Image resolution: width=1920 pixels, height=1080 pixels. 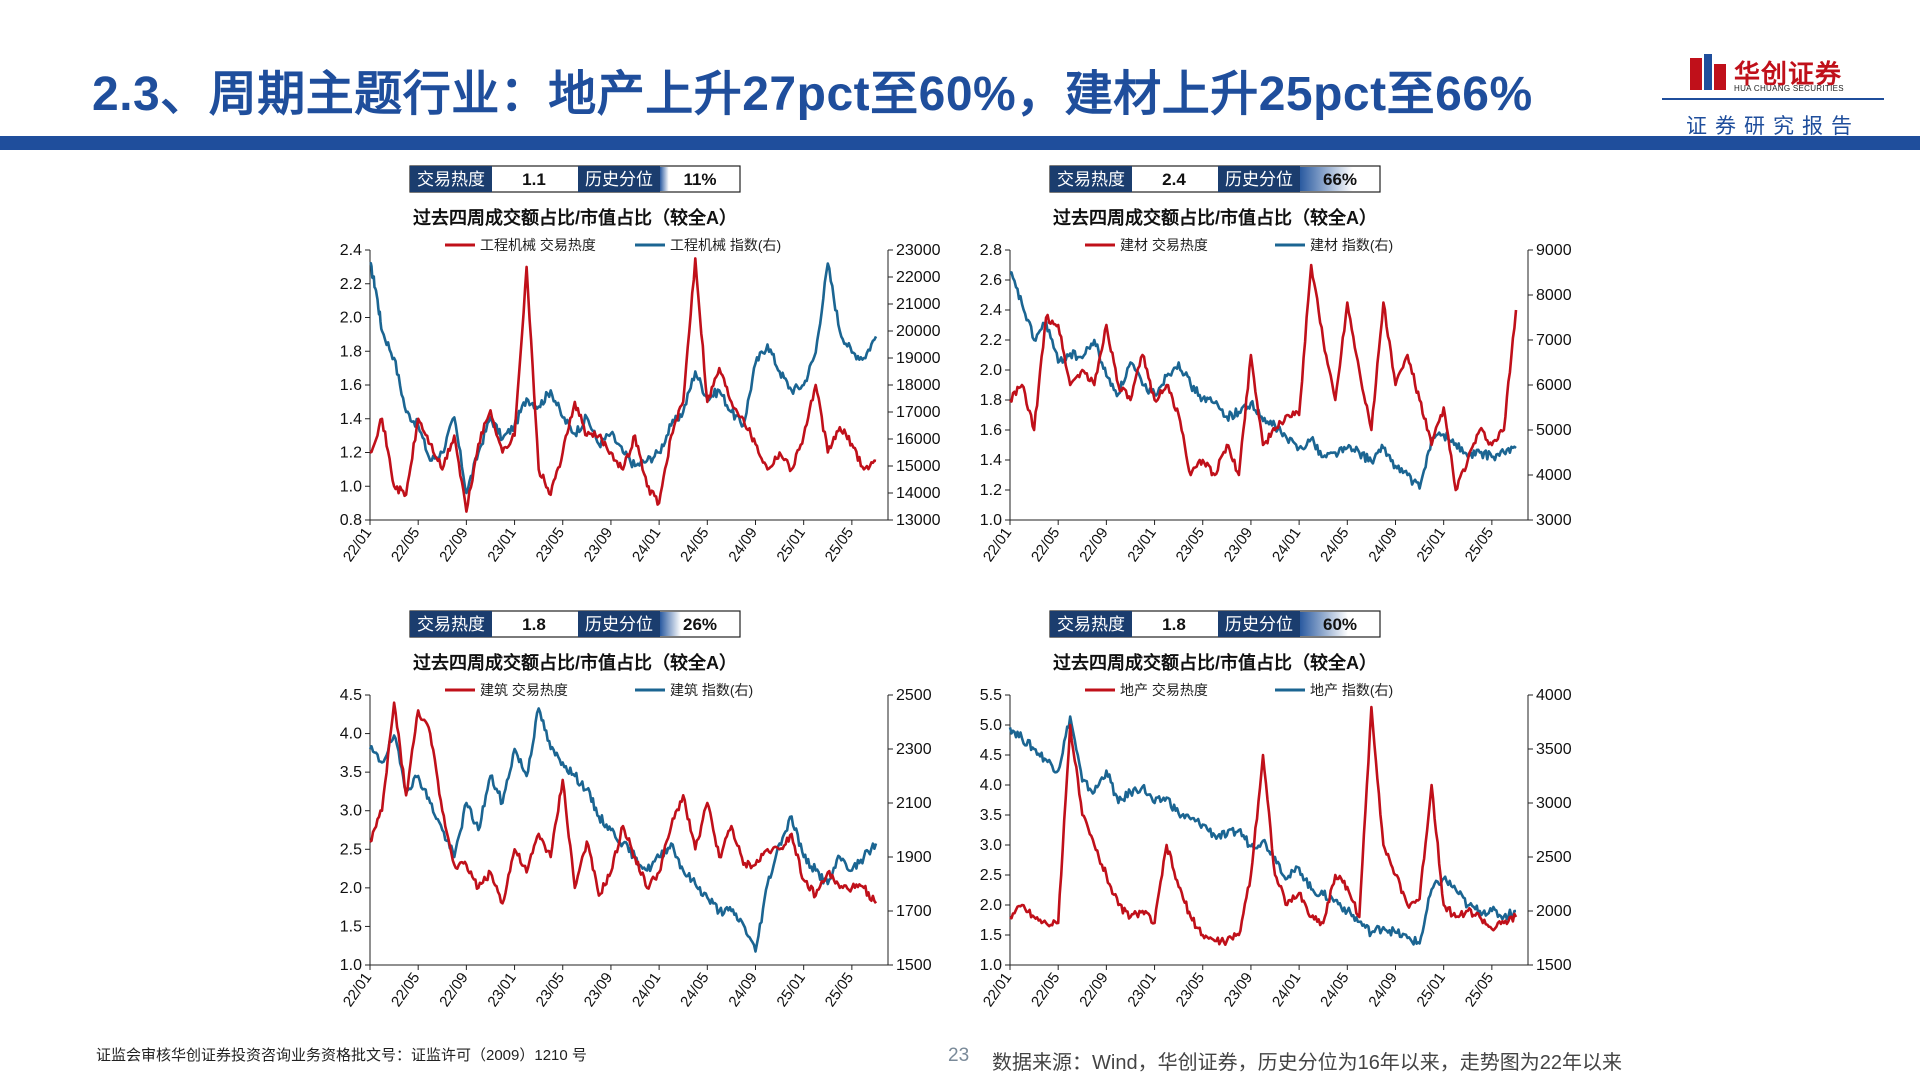 What do you see at coordinates (1351, 245) in the screenshot?
I see `legend-index-label: 建材 指数(右)` at bounding box center [1351, 245].